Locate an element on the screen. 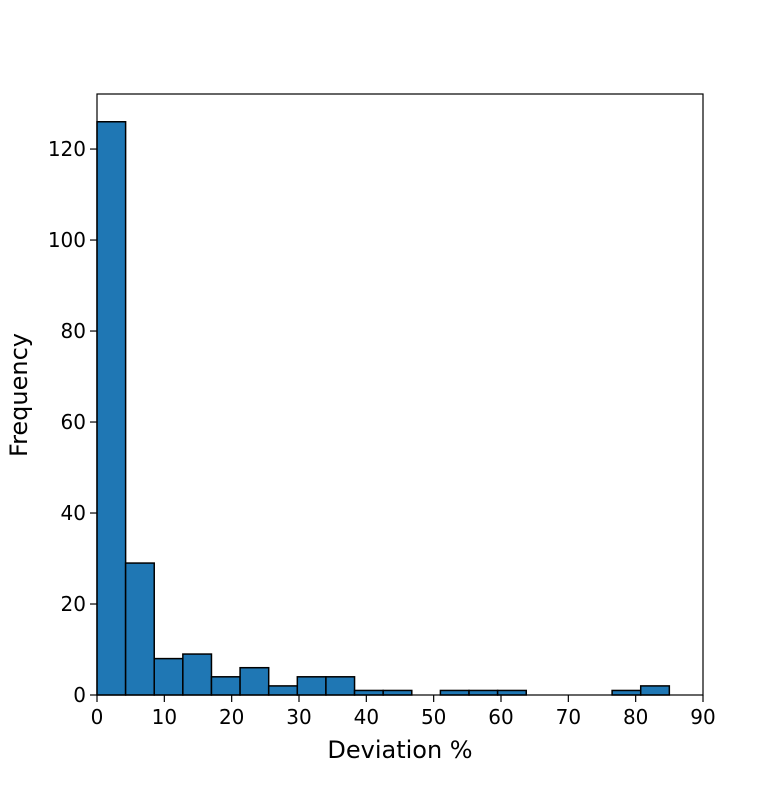 The width and height of the screenshot is (781, 785). y-tick-label: 20 is located at coordinates (73, 604).